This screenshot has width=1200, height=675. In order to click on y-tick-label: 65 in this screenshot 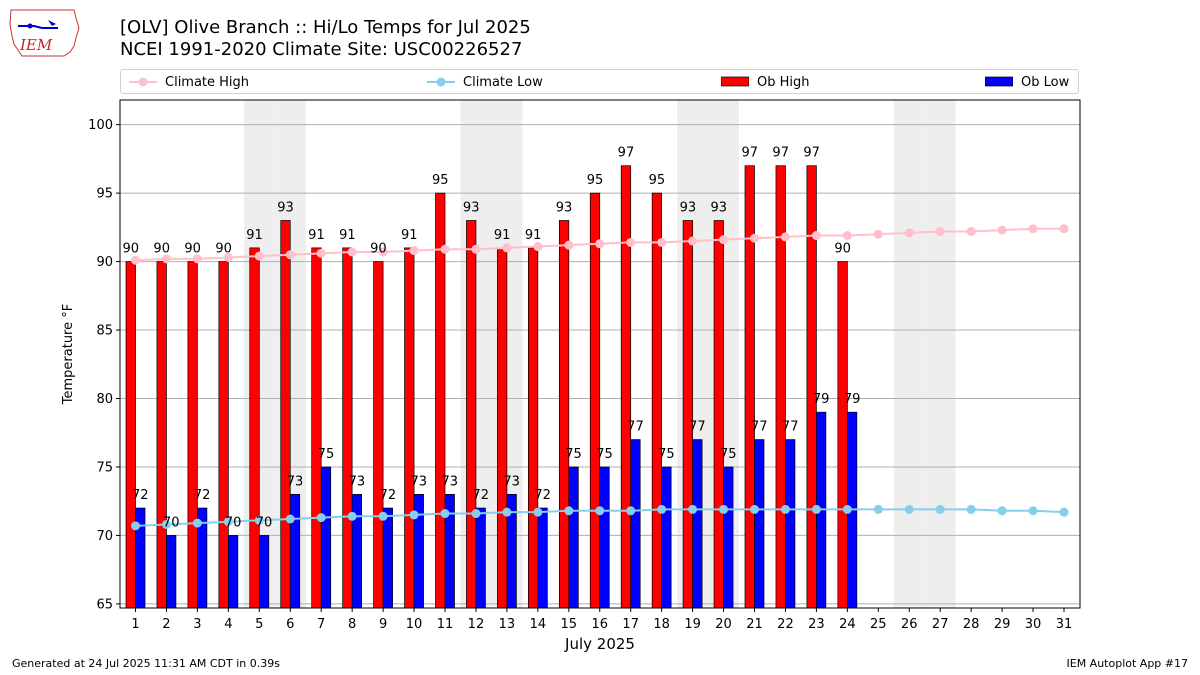, I will do `click(104, 604)`.